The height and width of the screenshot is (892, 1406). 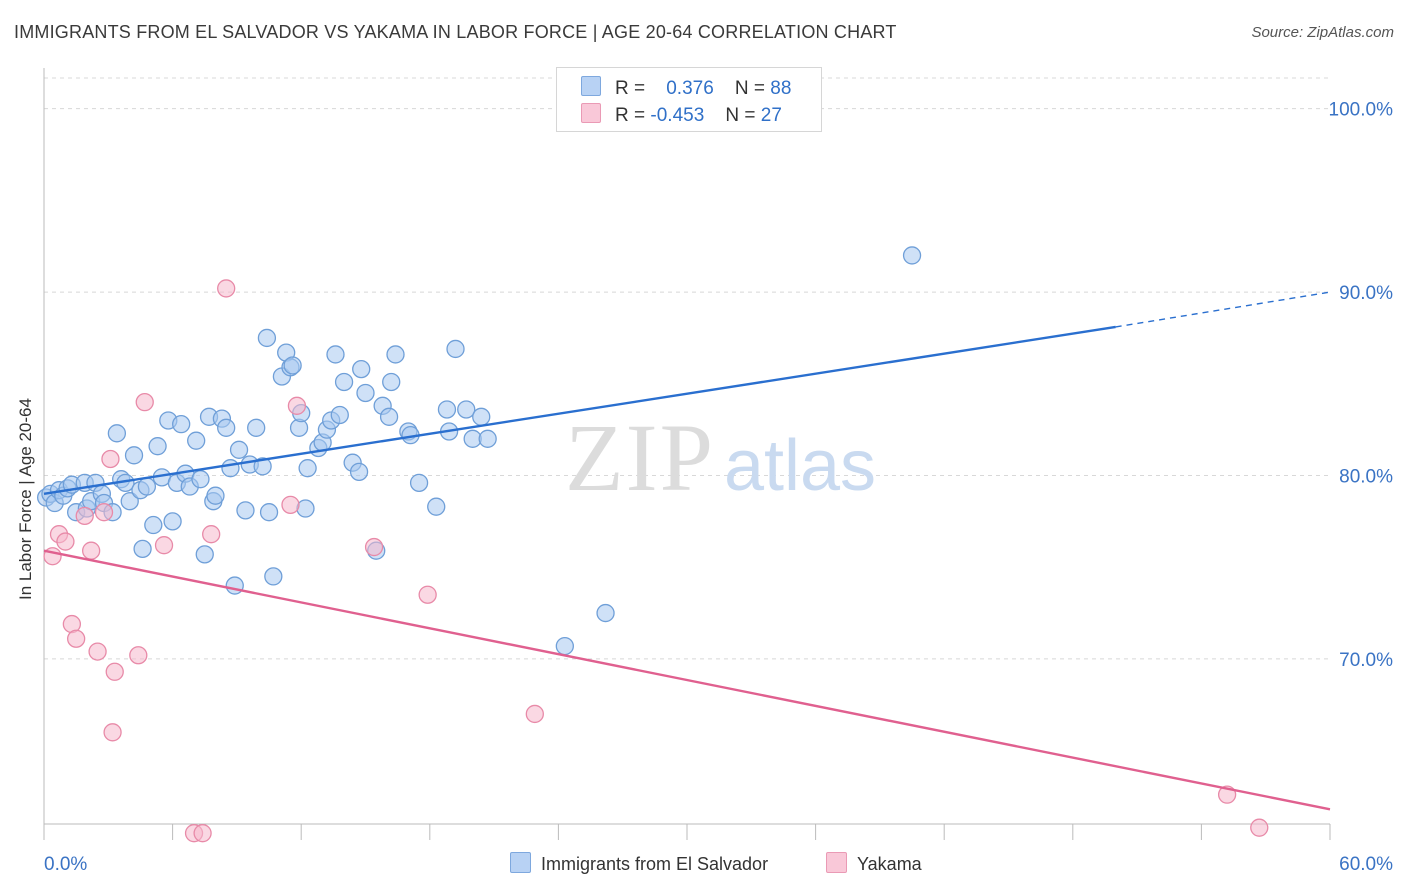 I want to click on n-value: 27, so click(x=771, y=115).